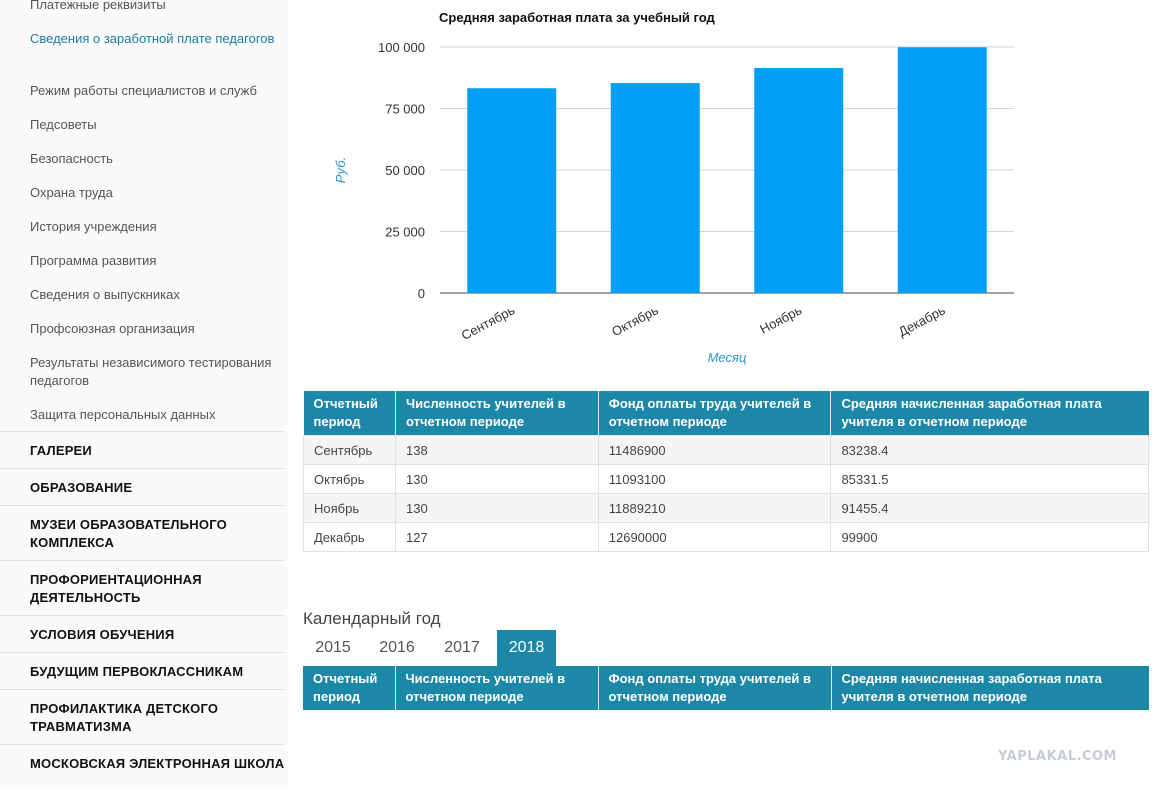 The image size is (1161, 805). What do you see at coordinates (780, 319) in the screenshot?
I see `x-tick-label: Ноябрь` at bounding box center [780, 319].